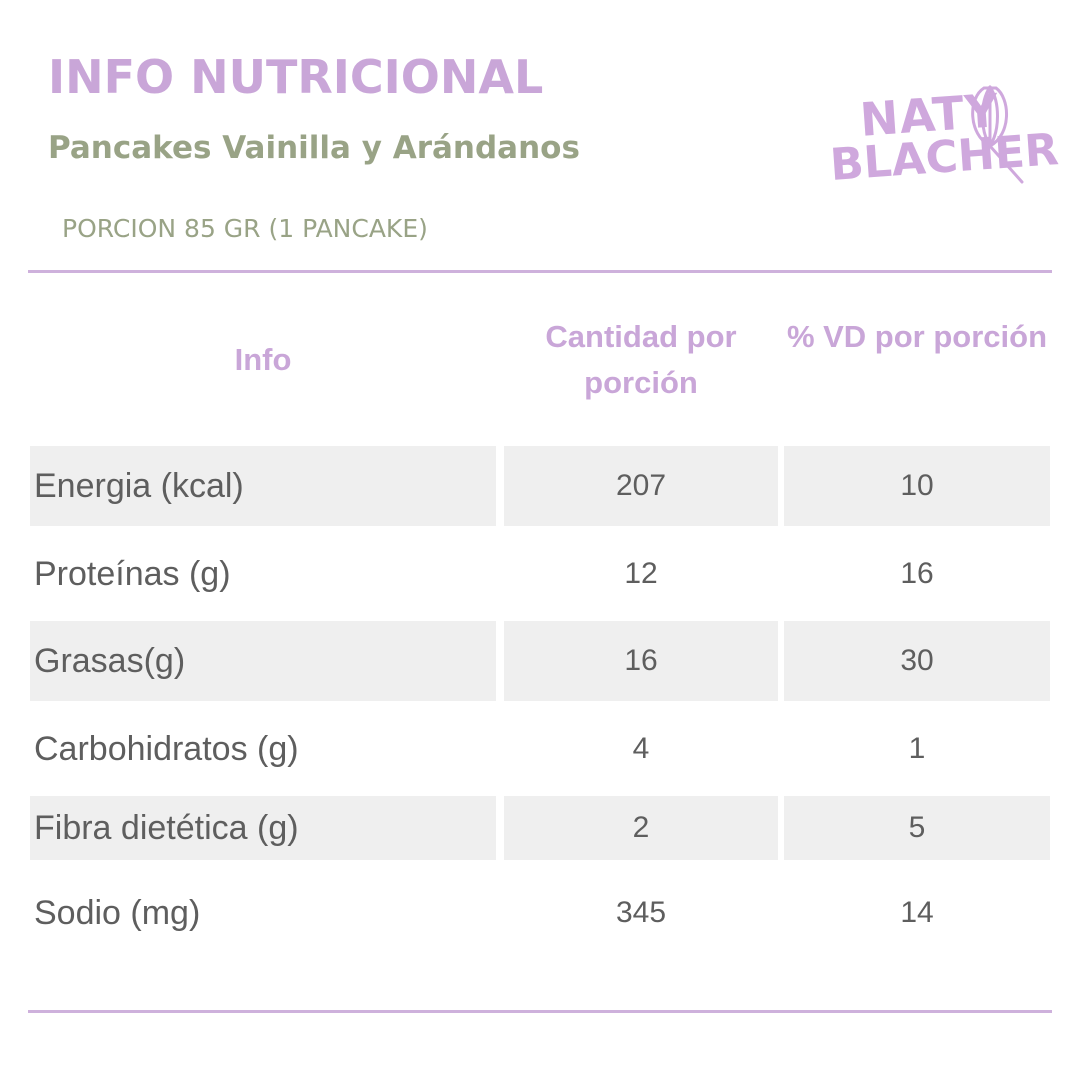  I want to click on nutrient-label: Energia (kcal), so click(263, 486).